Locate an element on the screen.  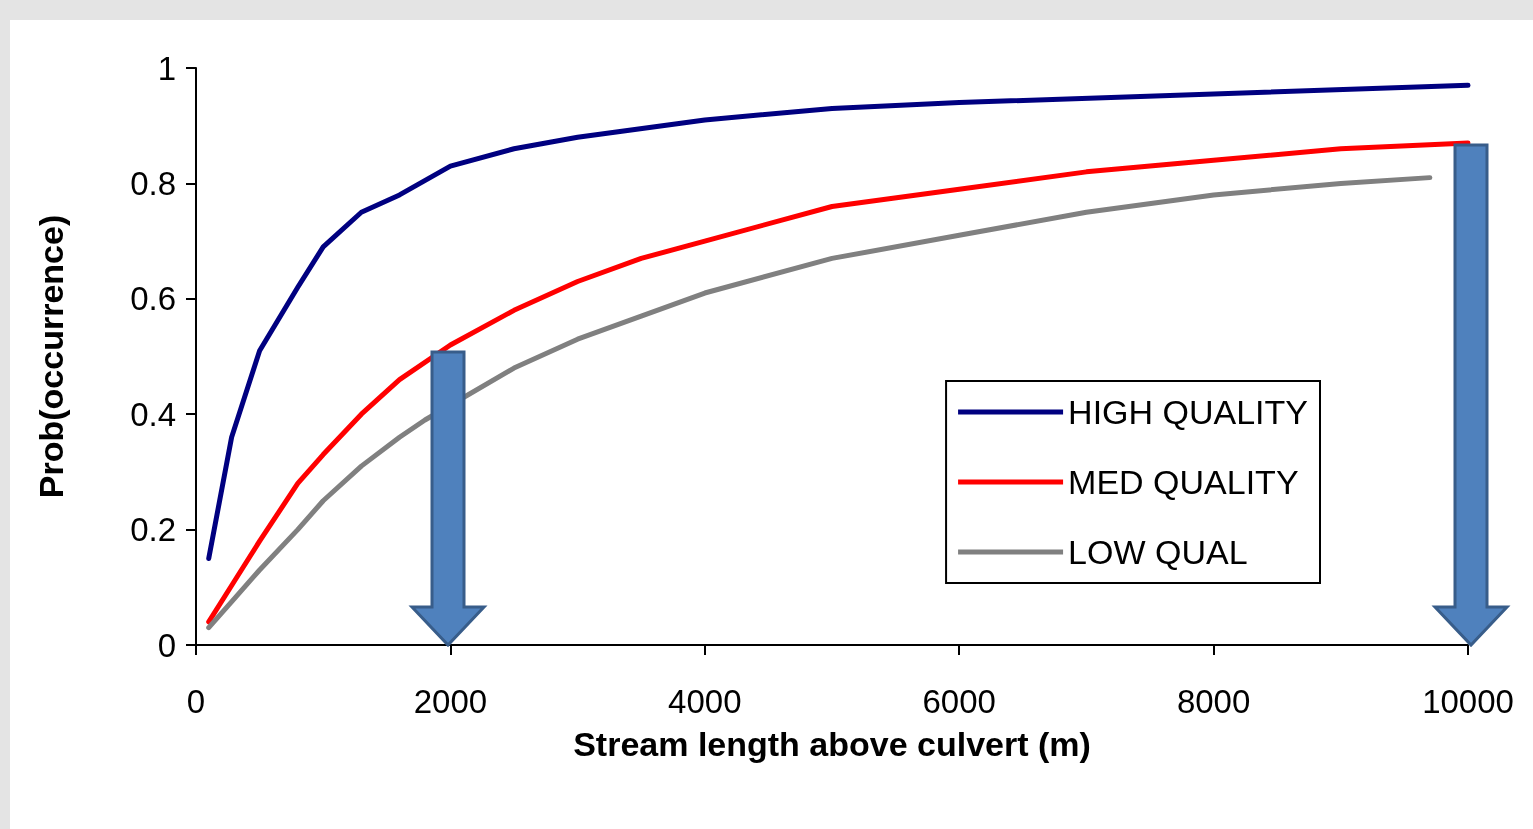
x-axis-title: Stream length above culvert (m) is located at coordinates (832, 744).